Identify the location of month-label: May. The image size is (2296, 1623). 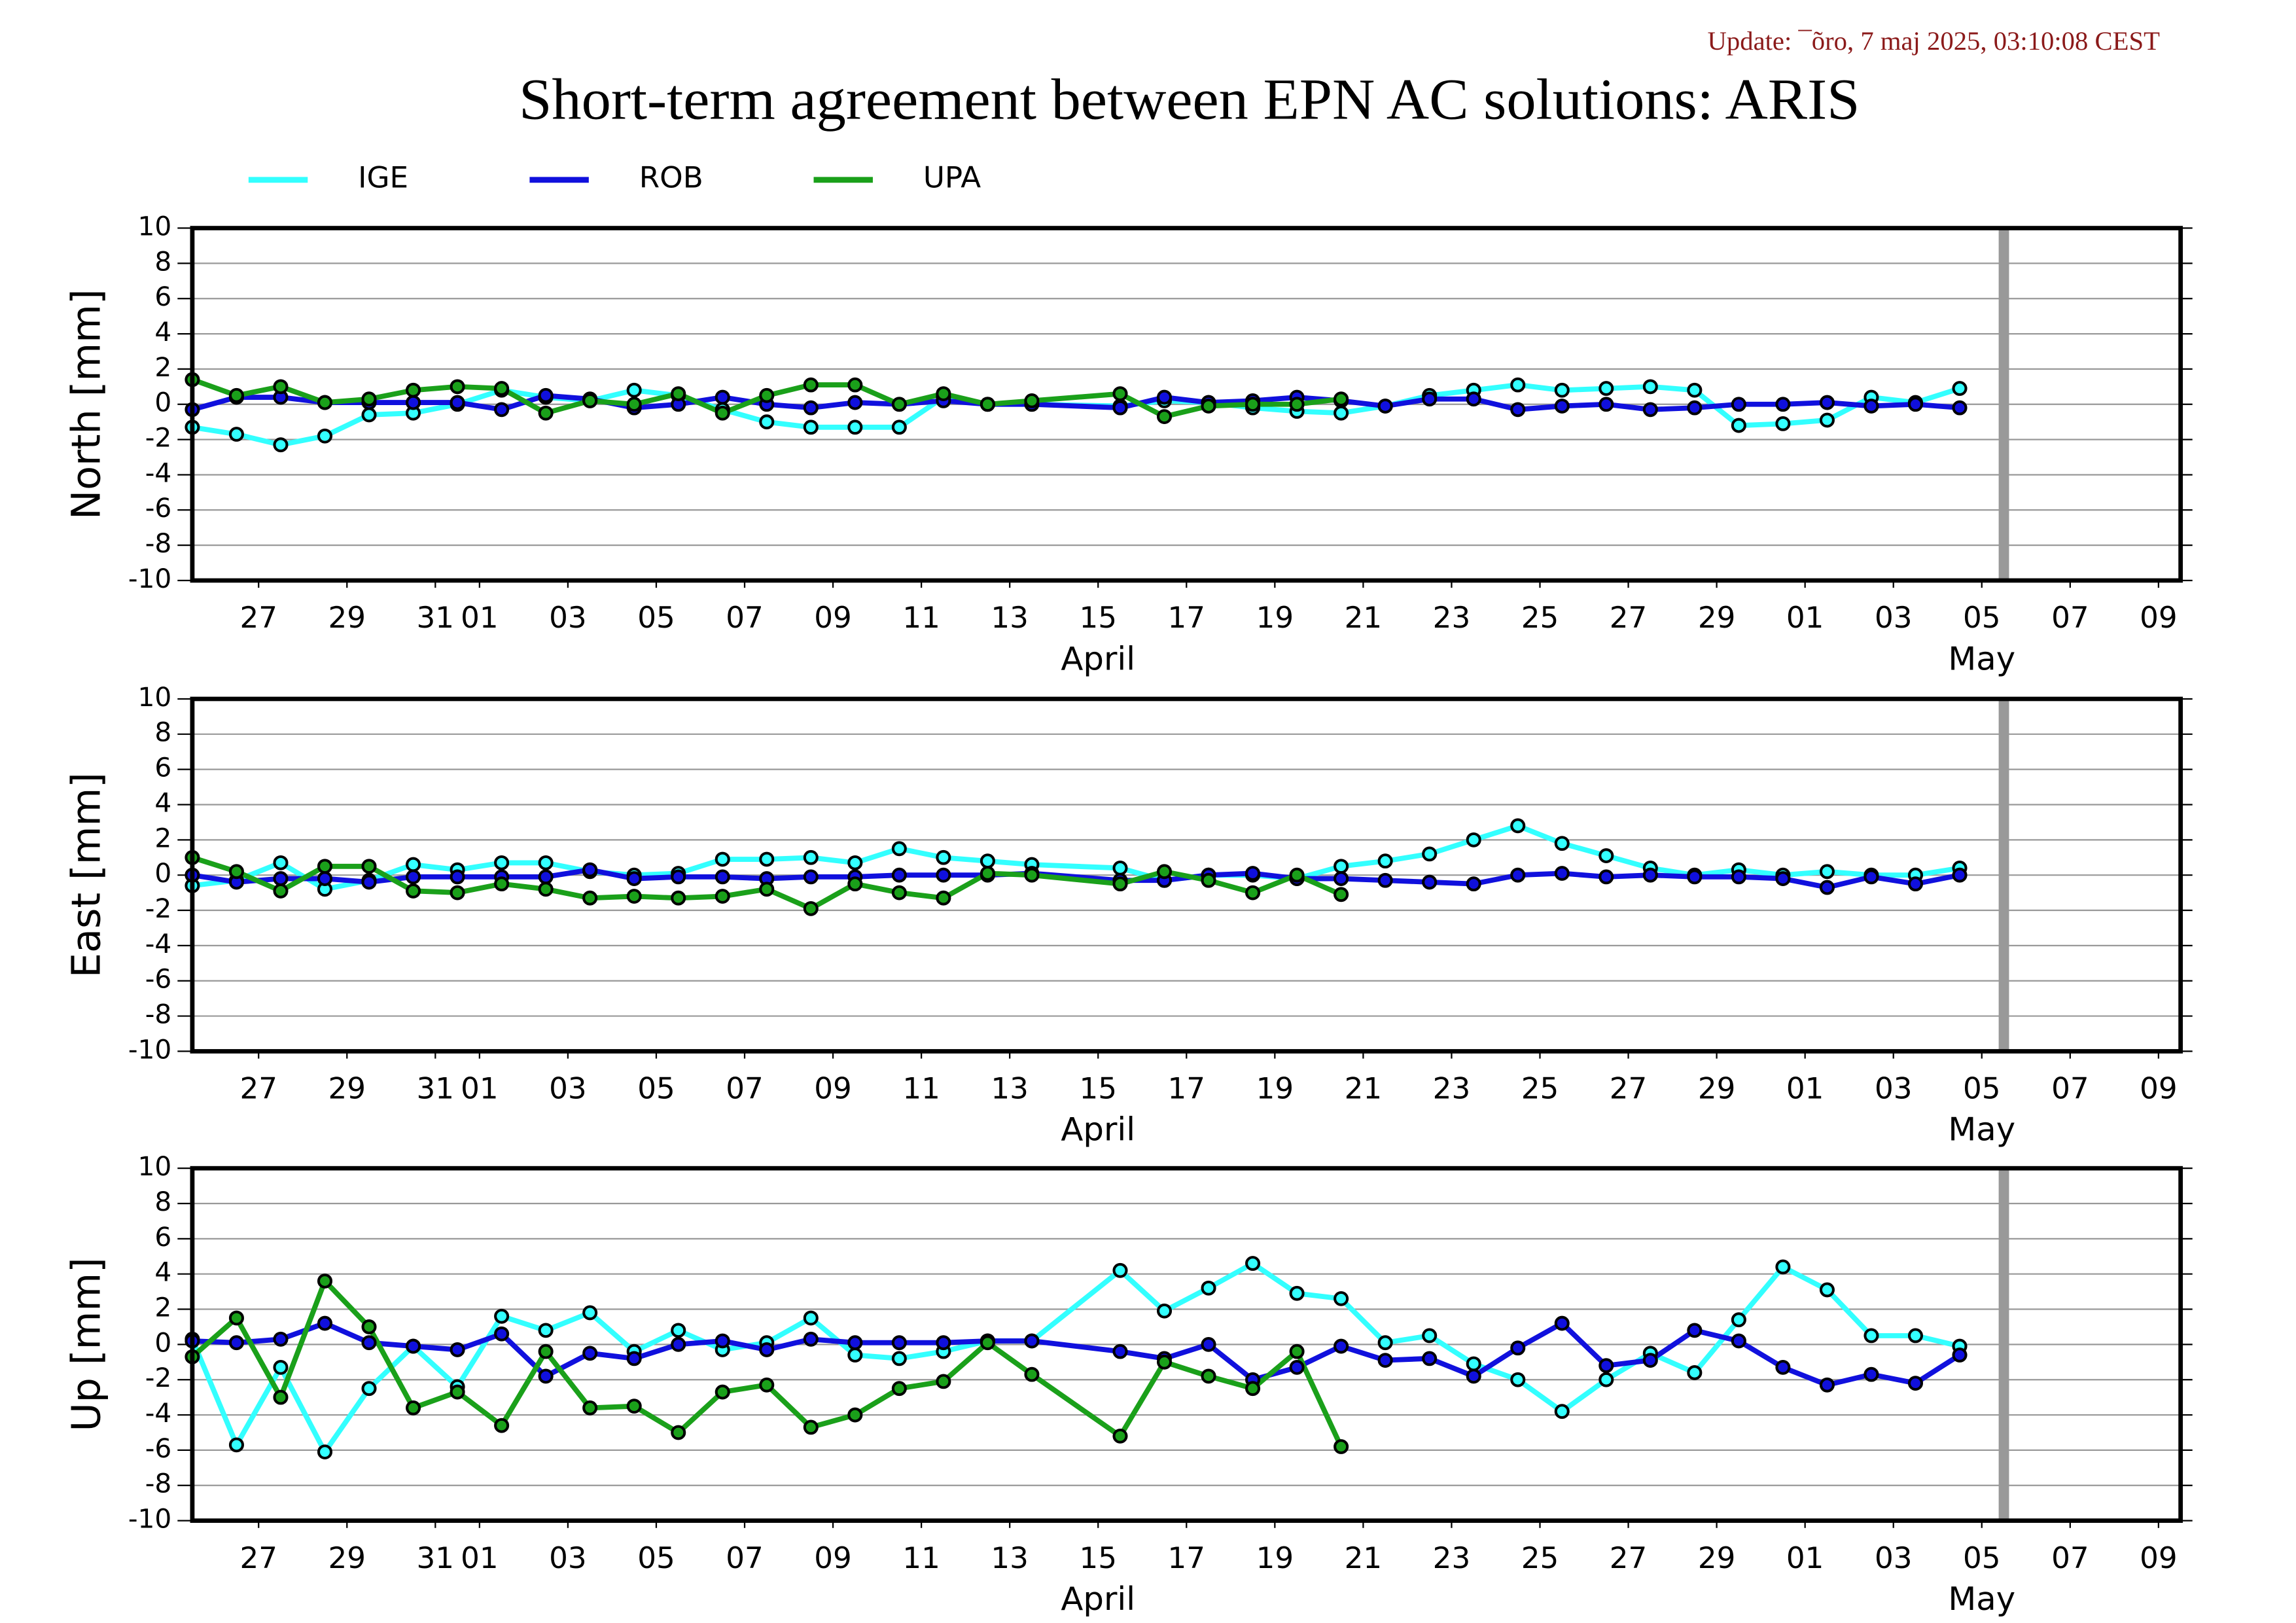
(1982, 659).